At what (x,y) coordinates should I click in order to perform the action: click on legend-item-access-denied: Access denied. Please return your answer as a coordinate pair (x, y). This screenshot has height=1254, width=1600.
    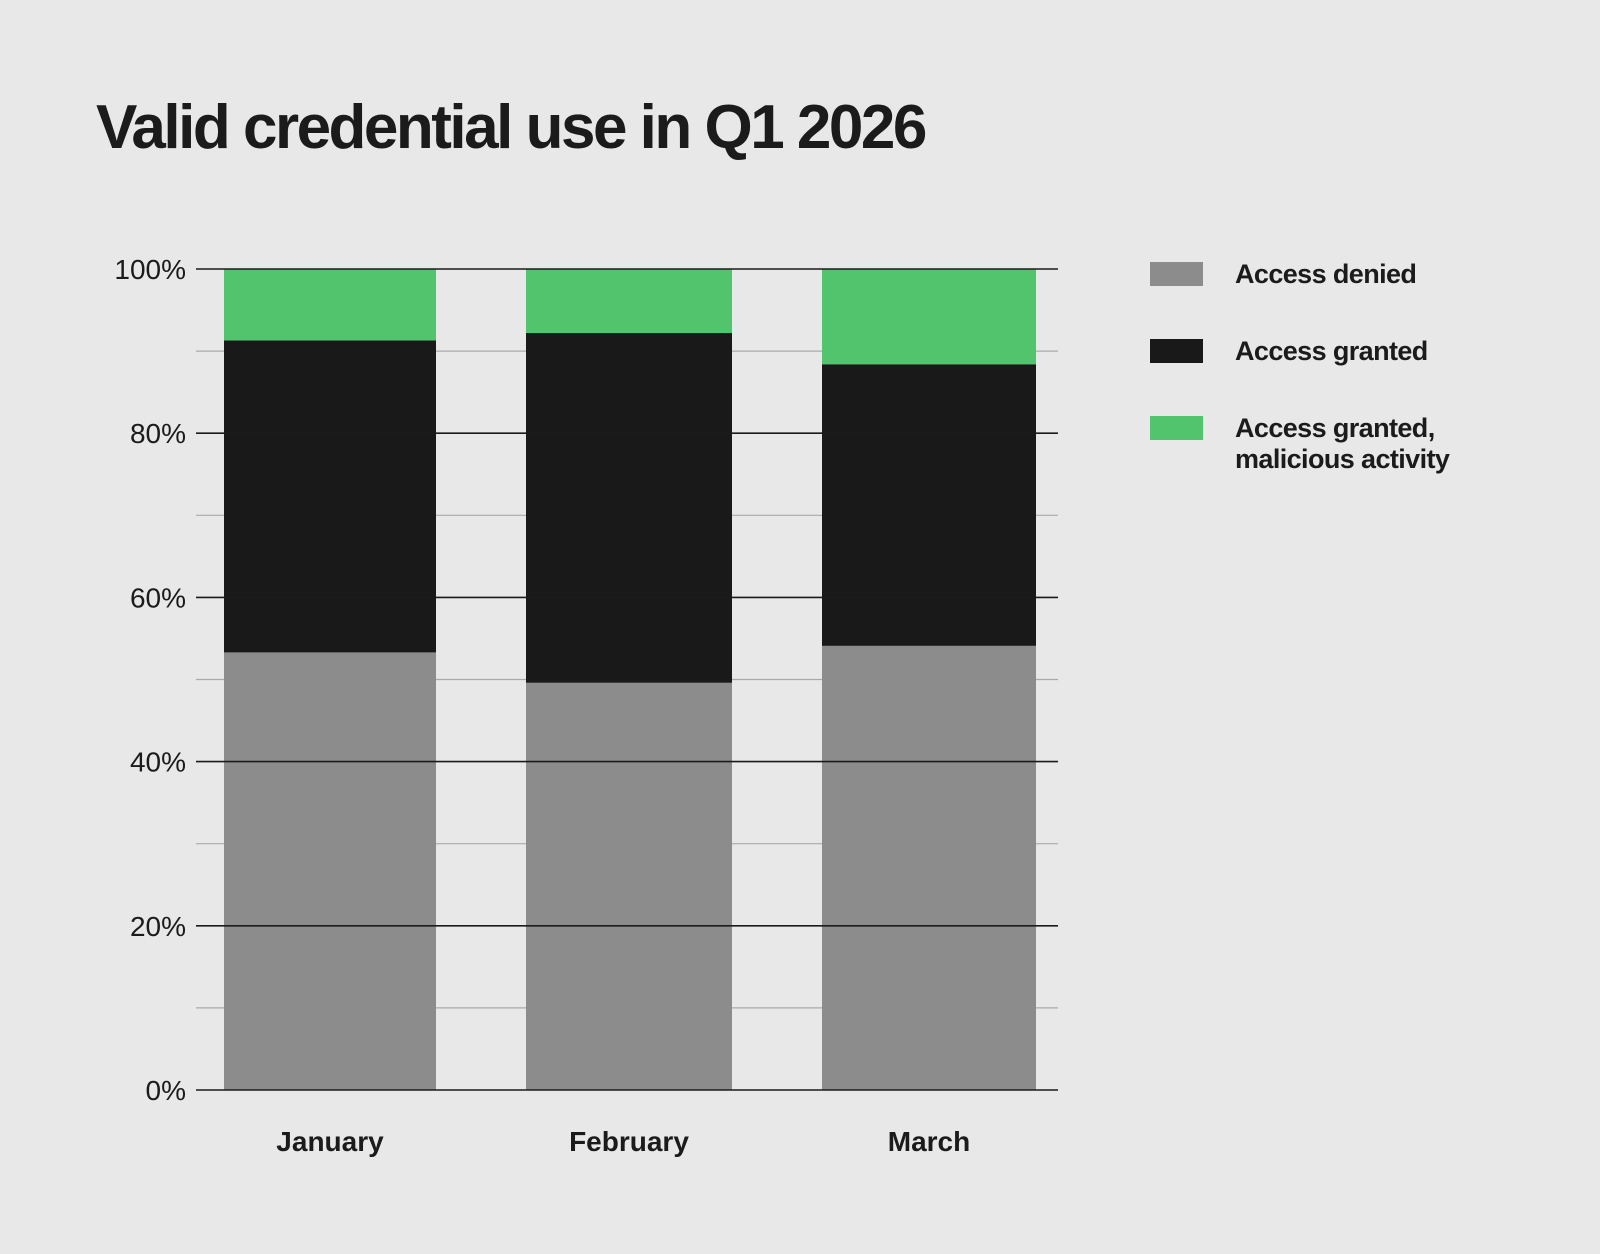
    Looking at the image, I should click on (1360, 290).